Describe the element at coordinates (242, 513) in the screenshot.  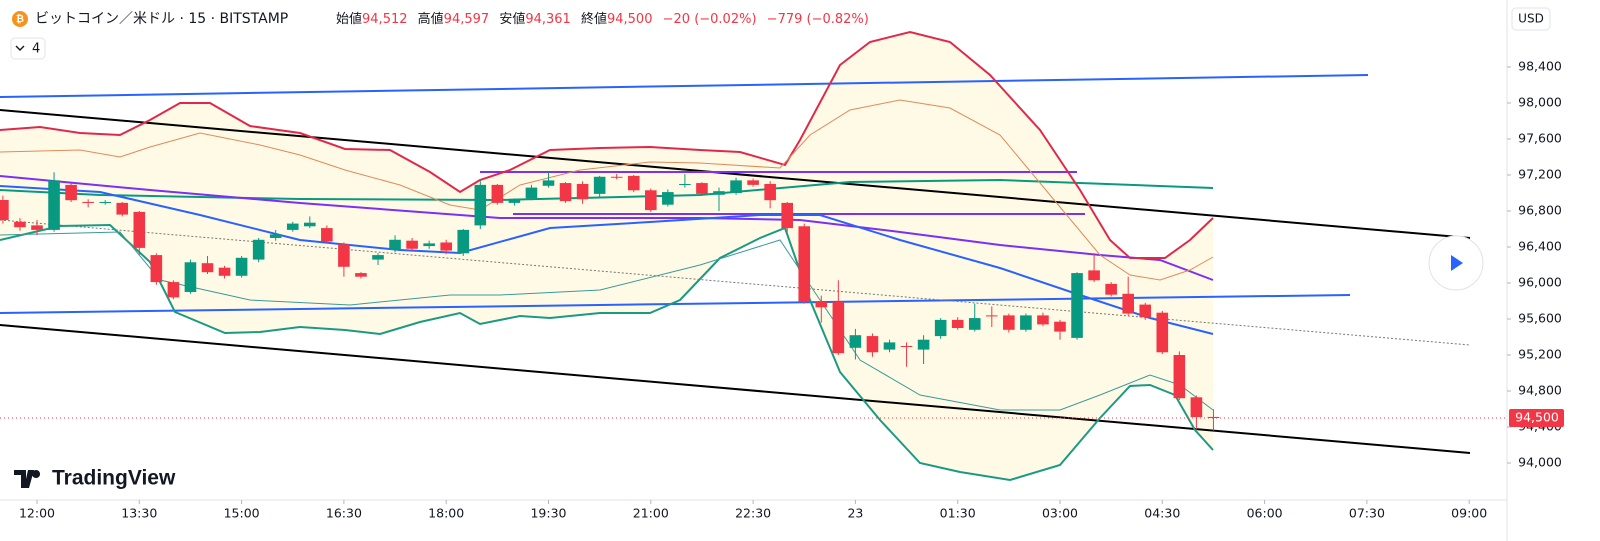
I see `x-tick-label: 15:00` at that location.